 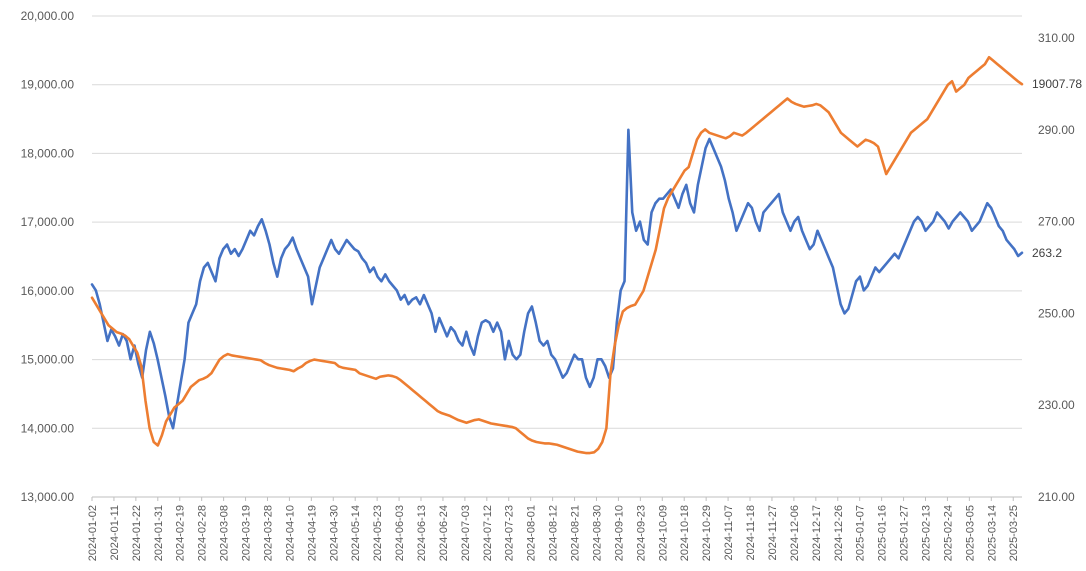 What do you see at coordinates (268, 533) in the screenshot?
I see `x-tick-label: 2024-03-28` at bounding box center [268, 533].